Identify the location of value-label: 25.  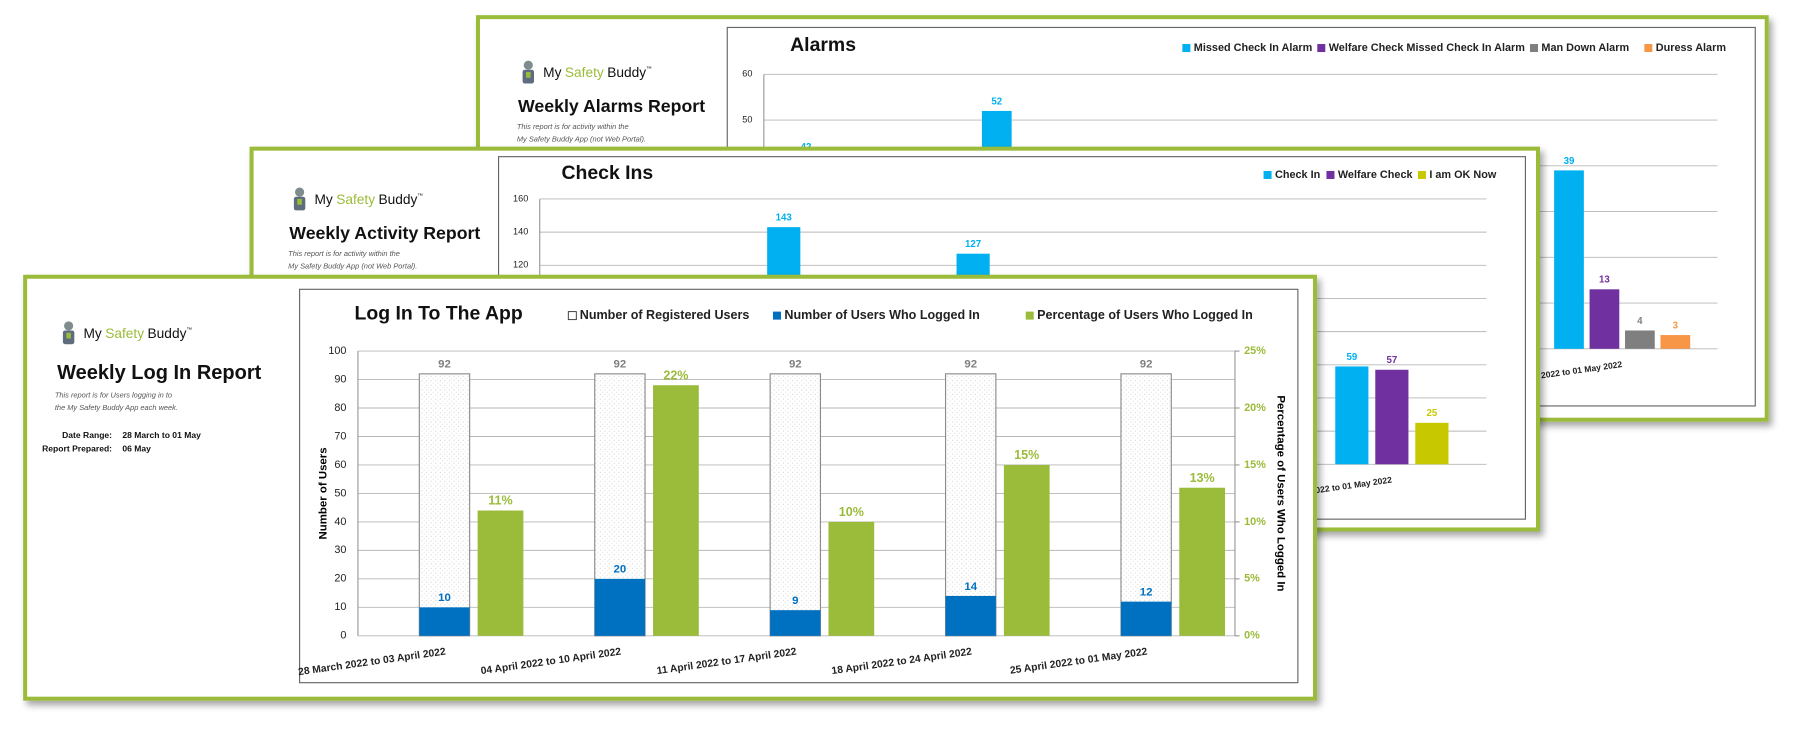
(1431, 413).